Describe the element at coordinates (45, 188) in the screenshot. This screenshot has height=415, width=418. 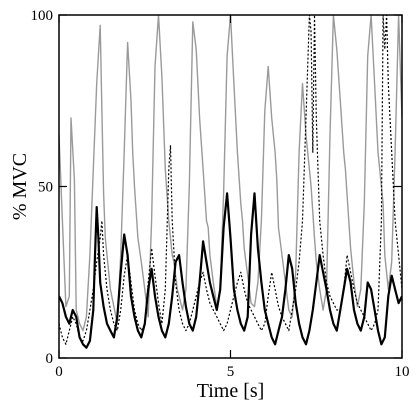
I see `y-tick-label: 50` at that location.